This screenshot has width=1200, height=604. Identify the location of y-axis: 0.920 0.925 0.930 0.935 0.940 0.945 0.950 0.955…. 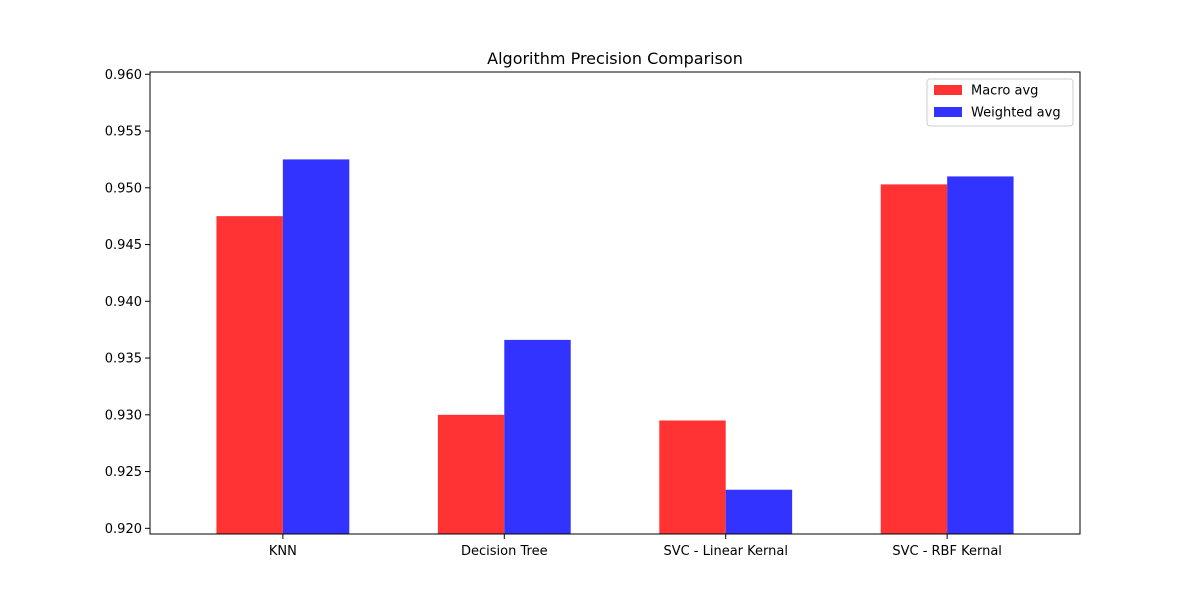
(127, 302).